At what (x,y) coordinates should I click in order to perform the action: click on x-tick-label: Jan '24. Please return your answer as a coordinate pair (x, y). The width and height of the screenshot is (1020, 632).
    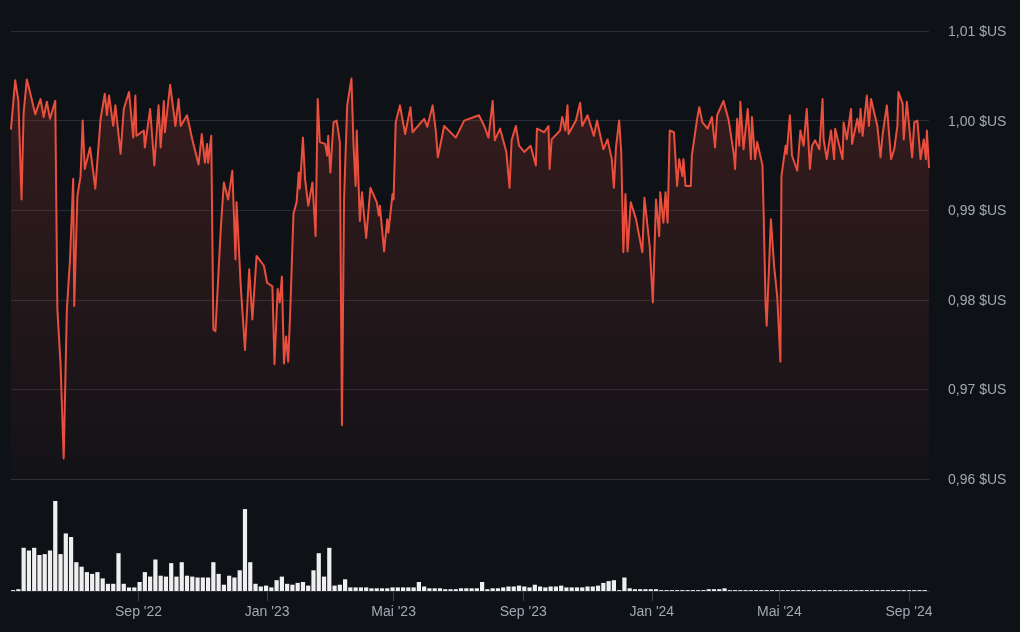
    Looking at the image, I should click on (652, 611).